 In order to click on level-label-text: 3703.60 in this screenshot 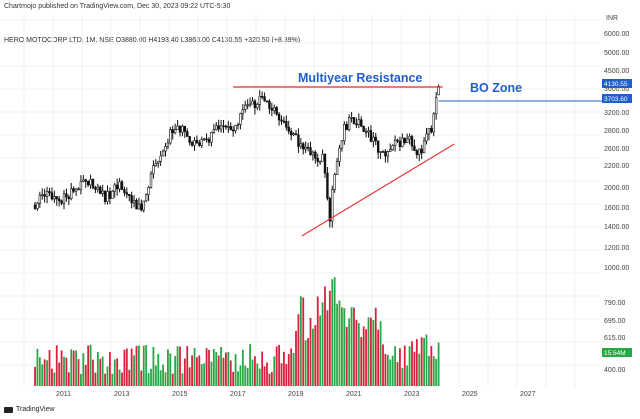, I will do `click(616, 99)`.